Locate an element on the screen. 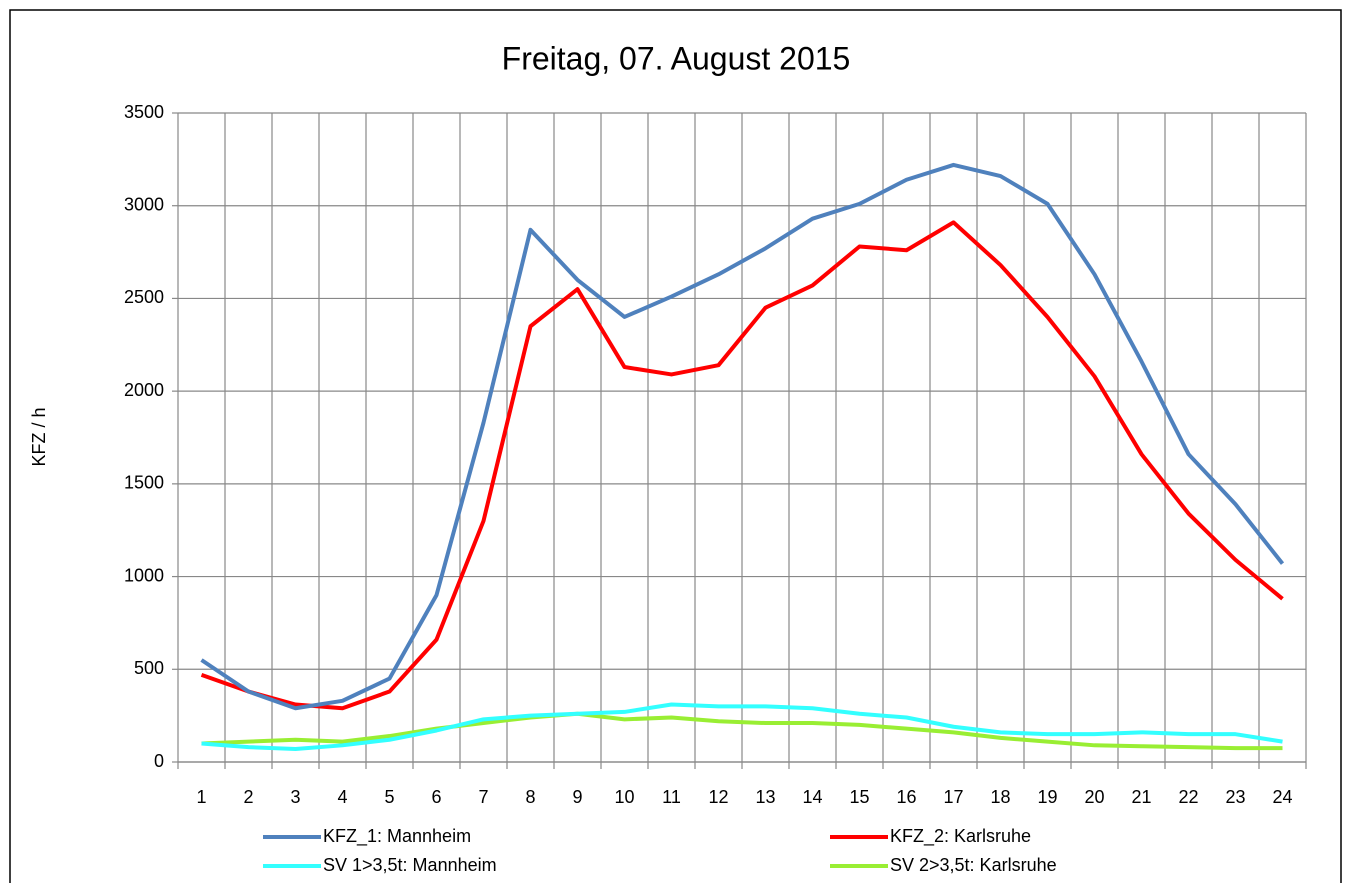 This screenshot has height=883, width=1351. x-tick-label: 17 is located at coordinates (953, 797).